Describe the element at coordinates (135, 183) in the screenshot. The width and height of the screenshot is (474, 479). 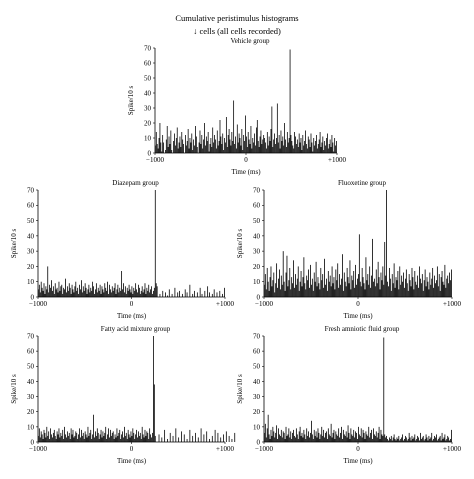
I see `panel-title: Diazepam group` at that location.